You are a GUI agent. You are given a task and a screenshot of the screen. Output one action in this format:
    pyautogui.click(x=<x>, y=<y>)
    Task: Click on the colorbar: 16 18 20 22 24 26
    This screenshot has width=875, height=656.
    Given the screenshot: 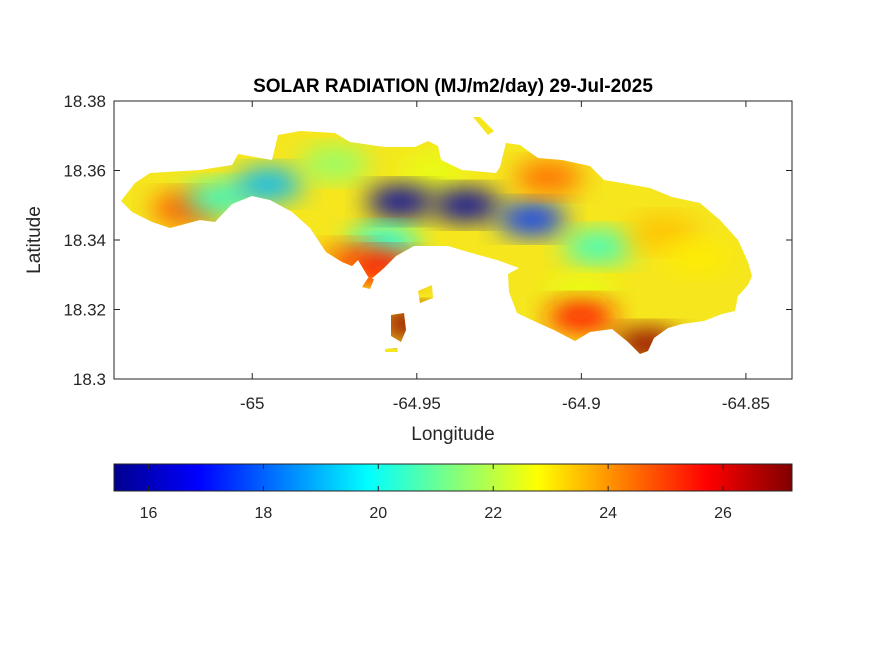 What is the action you would take?
    pyautogui.click(x=453, y=492)
    